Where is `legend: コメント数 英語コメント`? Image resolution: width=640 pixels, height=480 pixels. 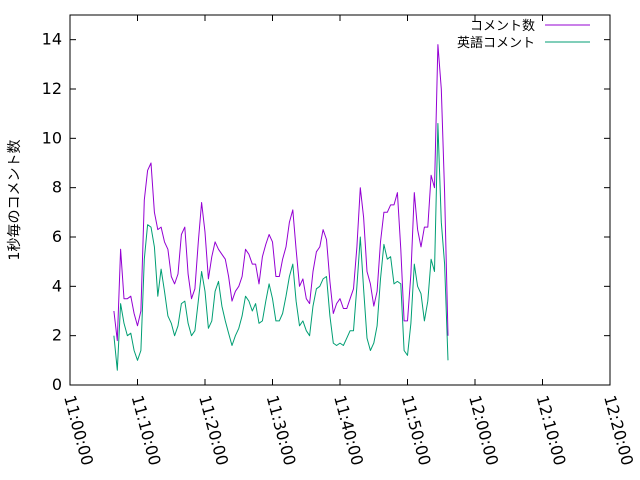 legend: コメント数 英語コメント is located at coordinates (523, 35).